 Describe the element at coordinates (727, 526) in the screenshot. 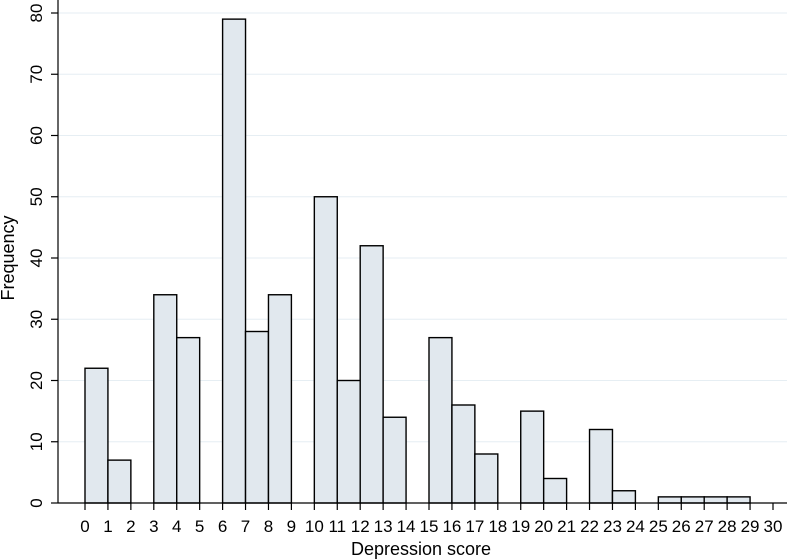

I see `x-tick-label-28: 28` at that location.